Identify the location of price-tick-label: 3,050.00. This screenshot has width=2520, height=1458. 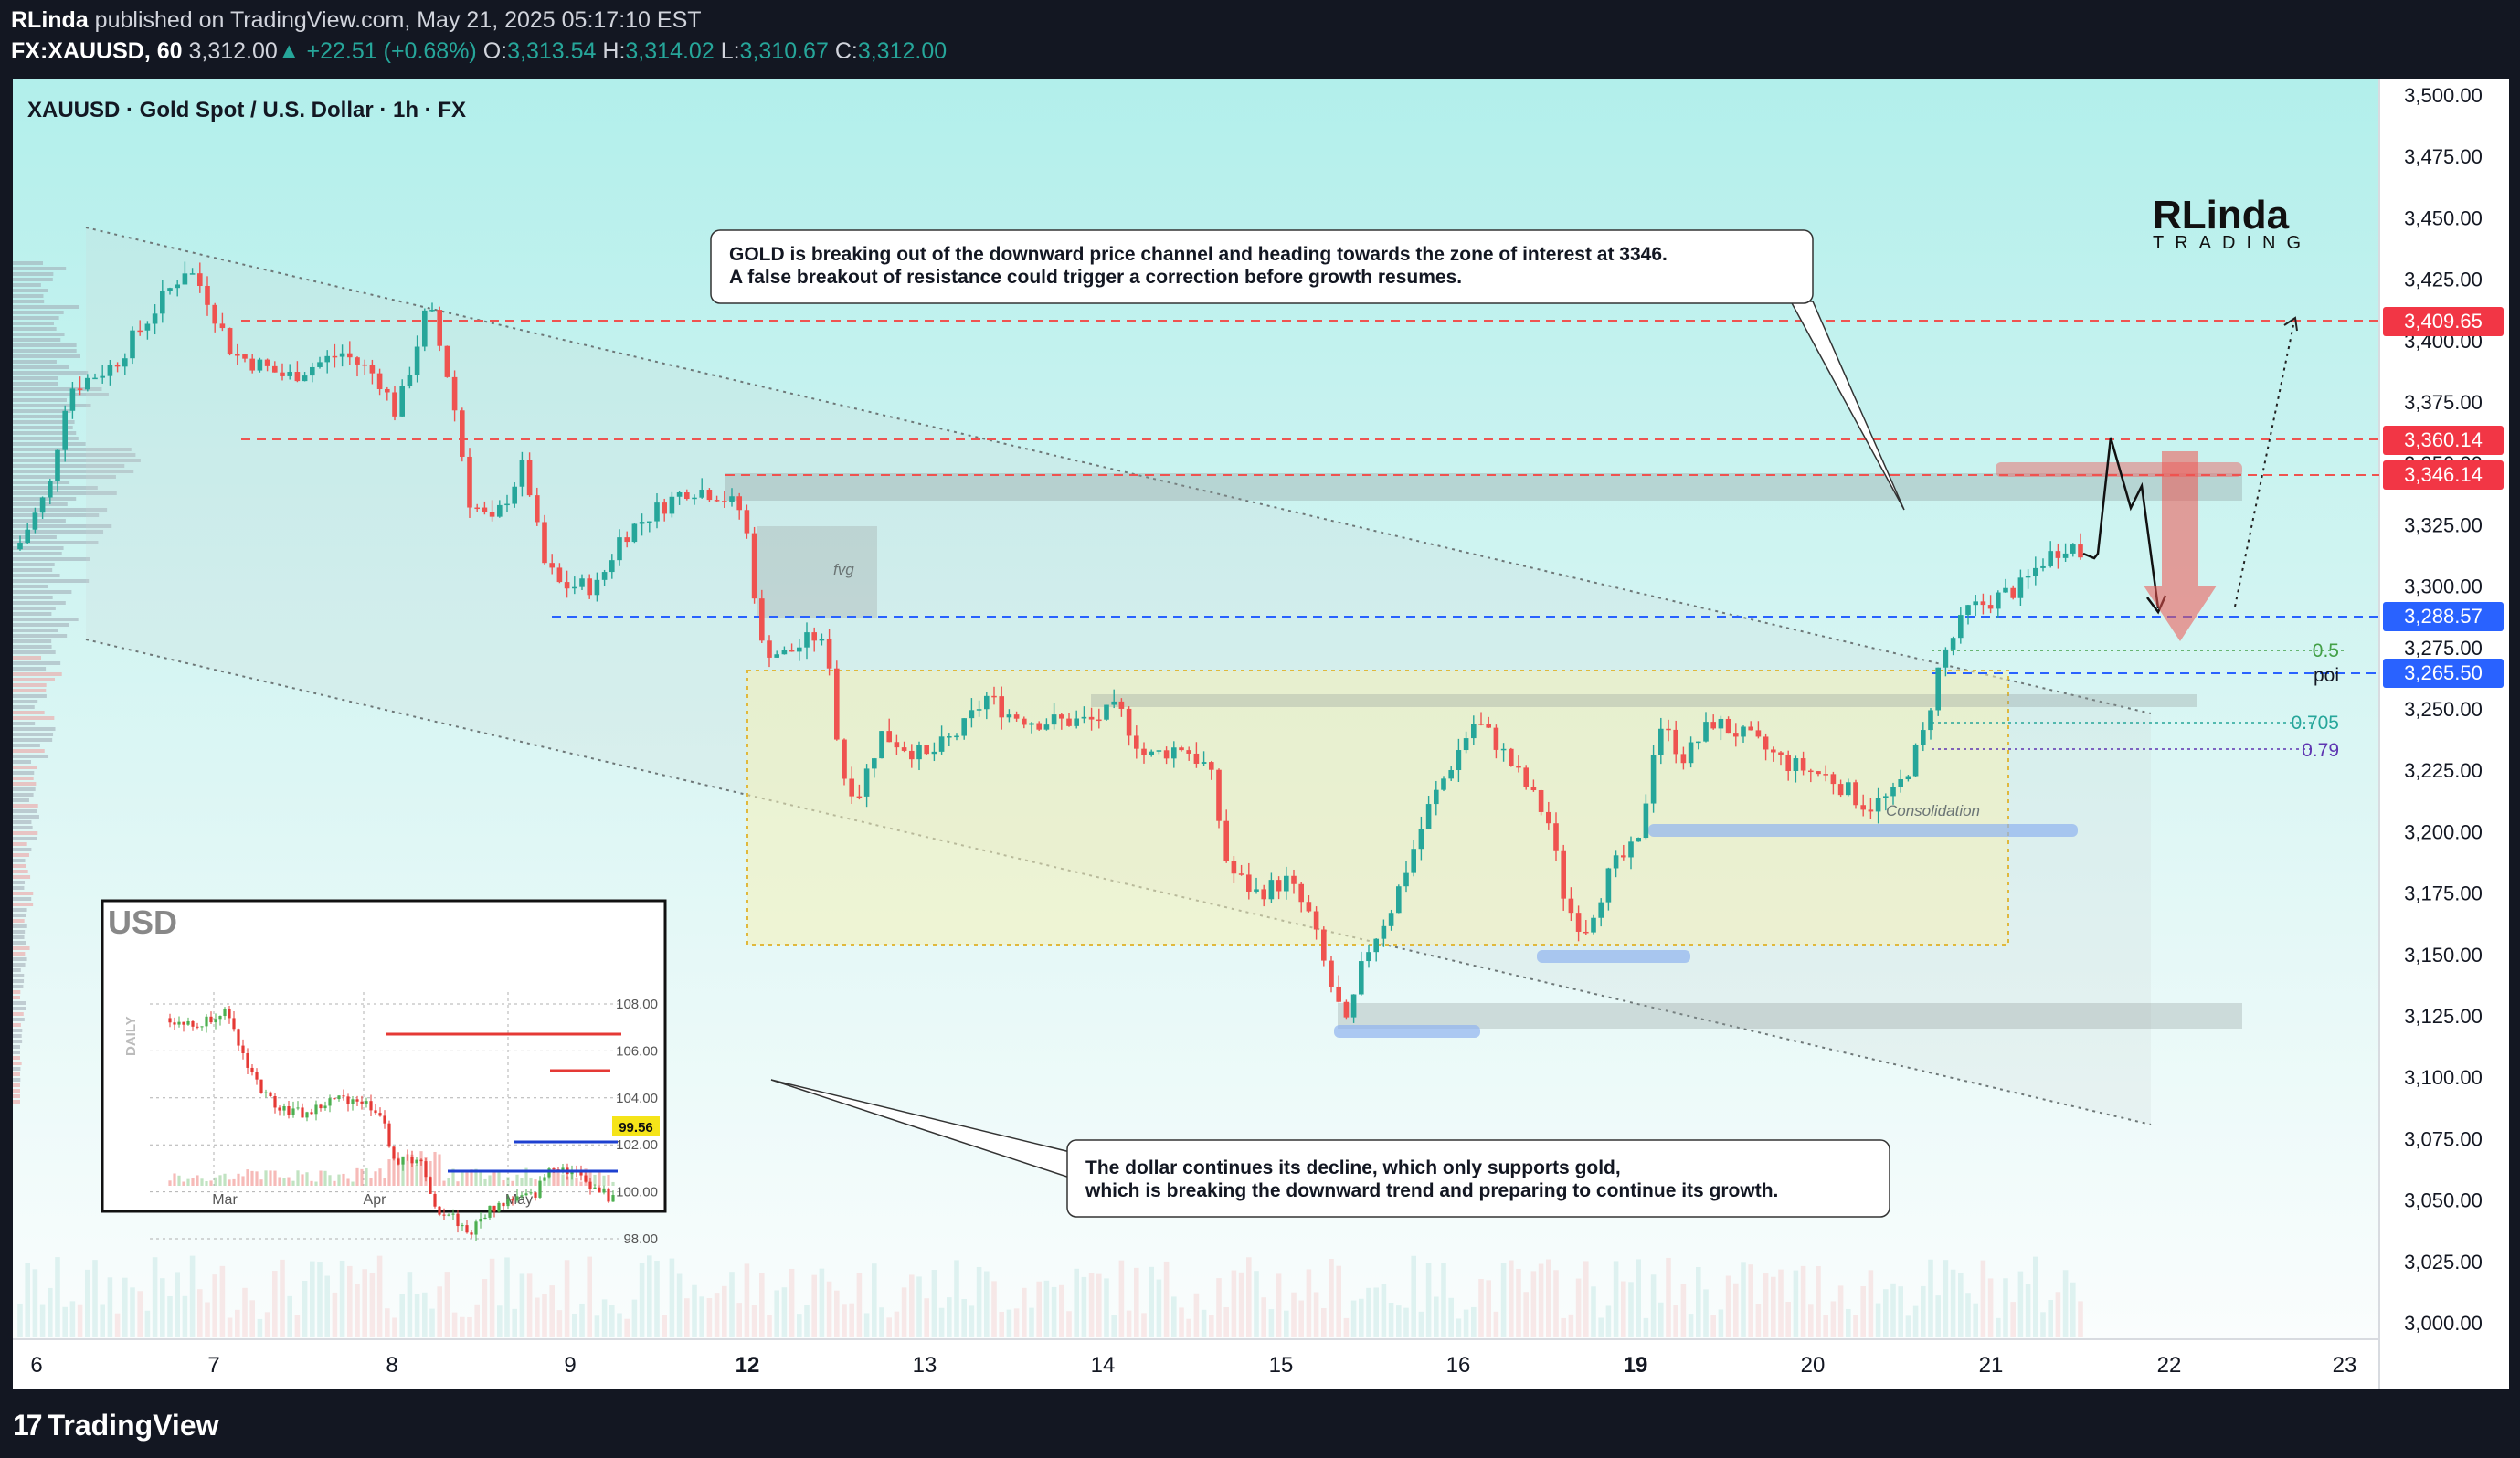
(2443, 1200).